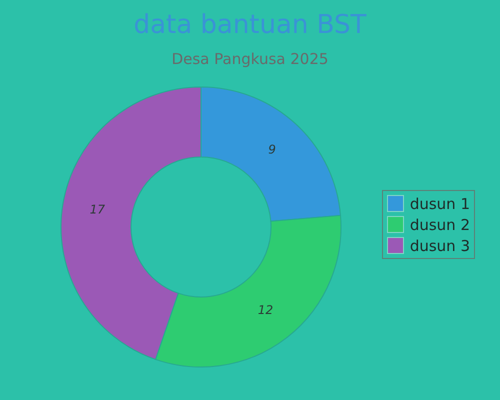 The image size is (500, 400). I want to click on data-label: 17, so click(98, 209).